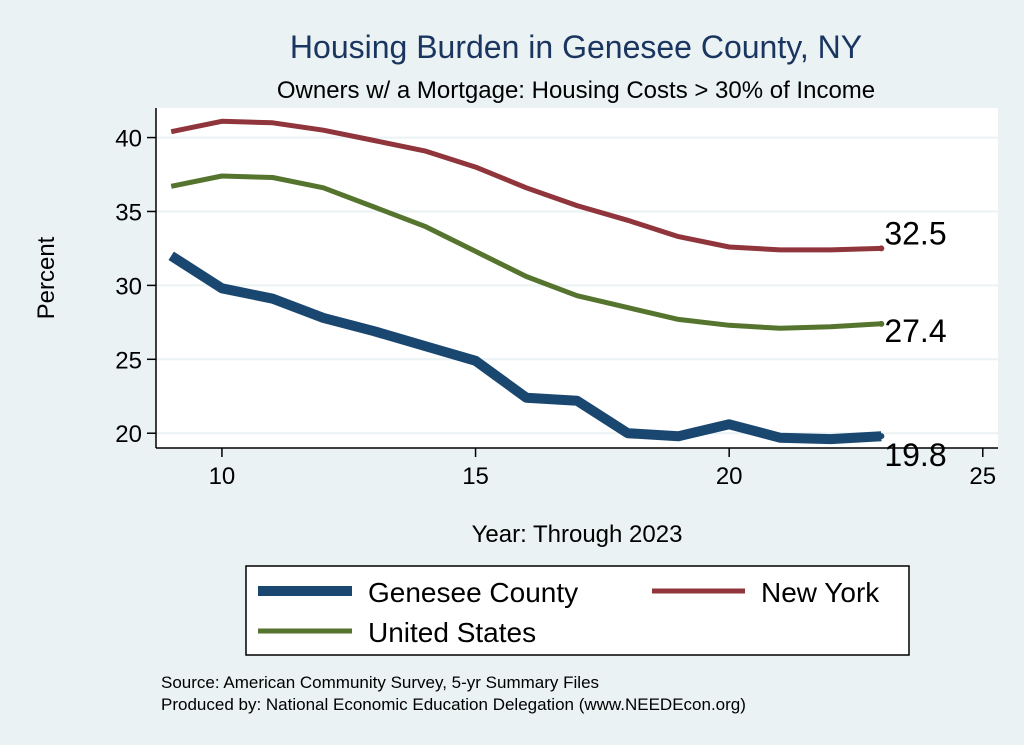 Image resolution: width=1024 pixels, height=745 pixels. Describe the element at coordinates (128, 139) in the screenshot. I see `y-tick-label-40: 40` at that location.